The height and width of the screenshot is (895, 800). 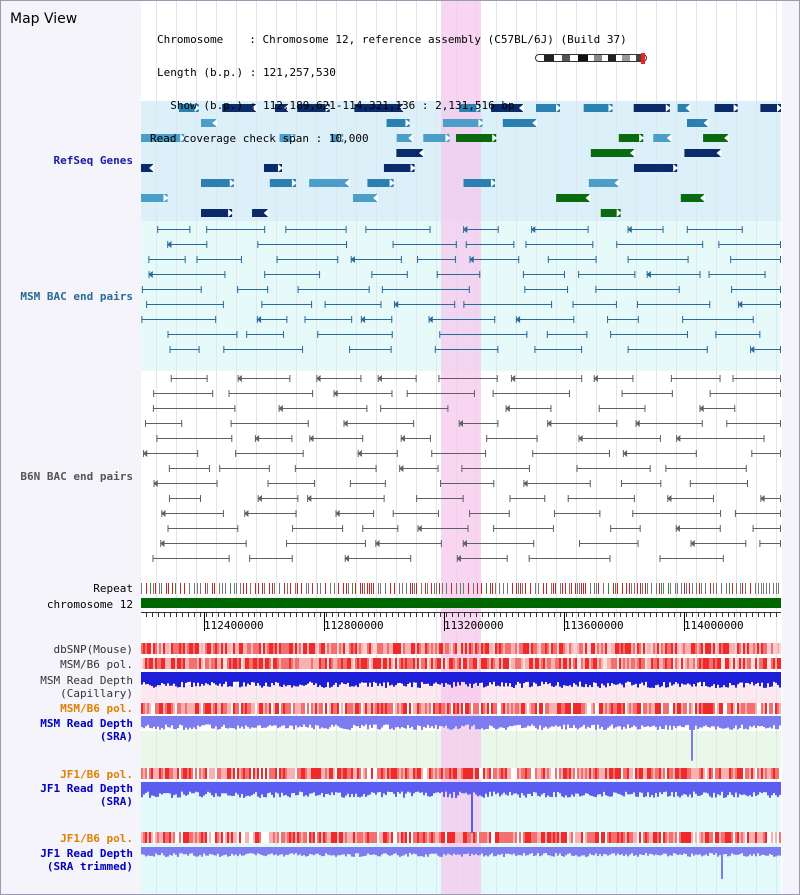 I want to click on gene-feature, so click(x=404, y=138).